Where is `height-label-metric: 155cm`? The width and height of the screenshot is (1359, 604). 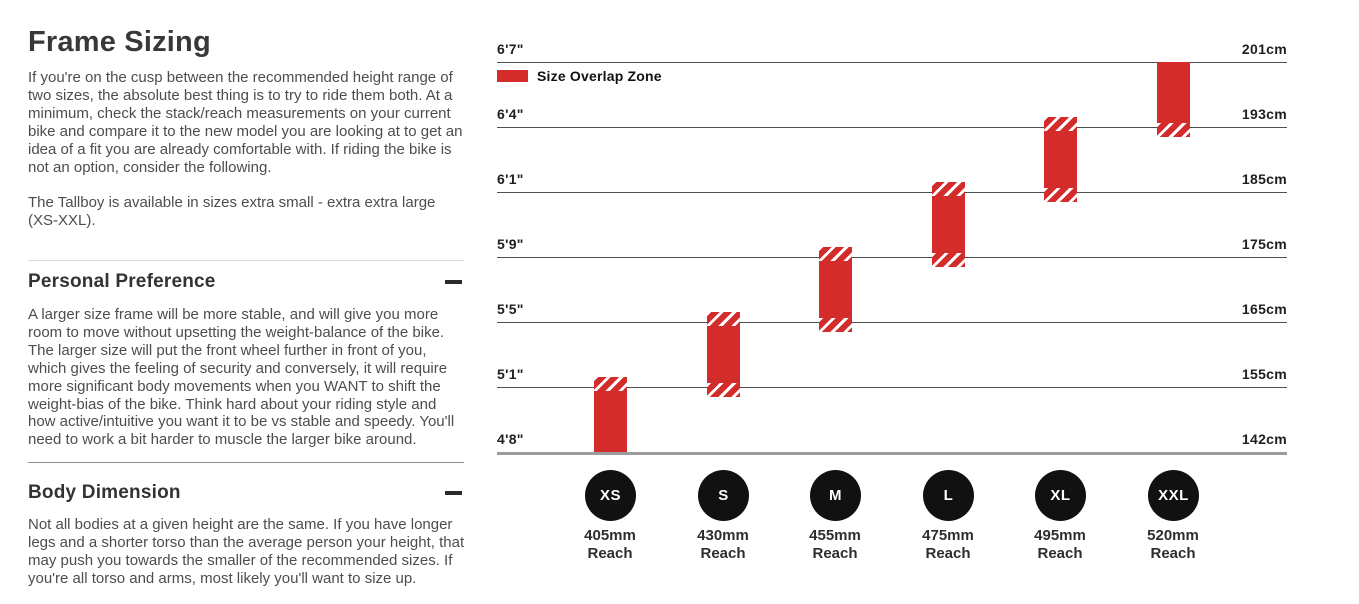 height-label-metric: 155cm is located at coordinates (1264, 374).